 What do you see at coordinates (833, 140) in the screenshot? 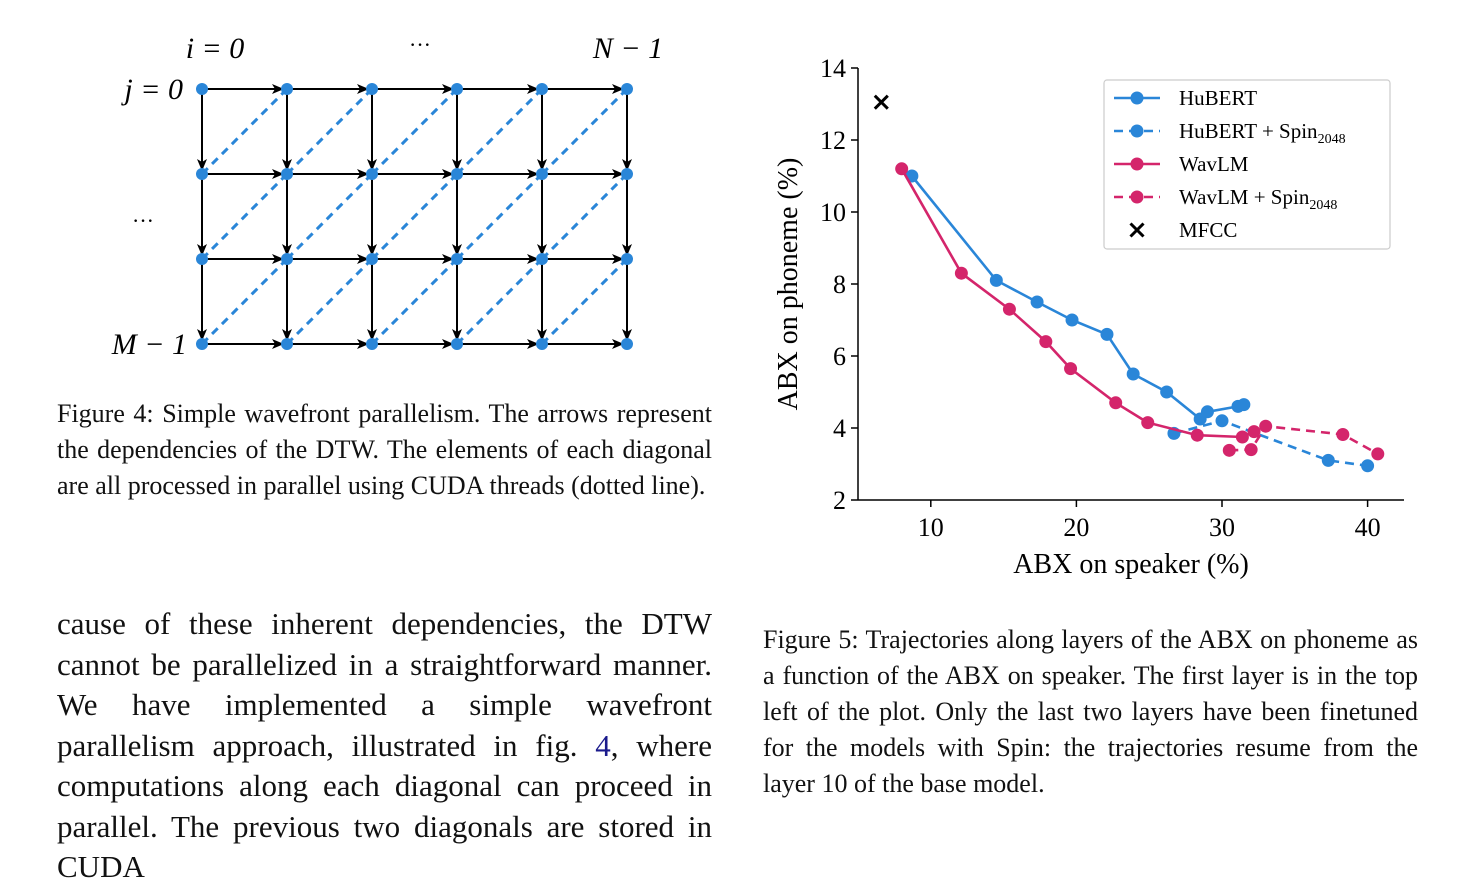
I see `y-tick-label: 12` at bounding box center [833, 140].